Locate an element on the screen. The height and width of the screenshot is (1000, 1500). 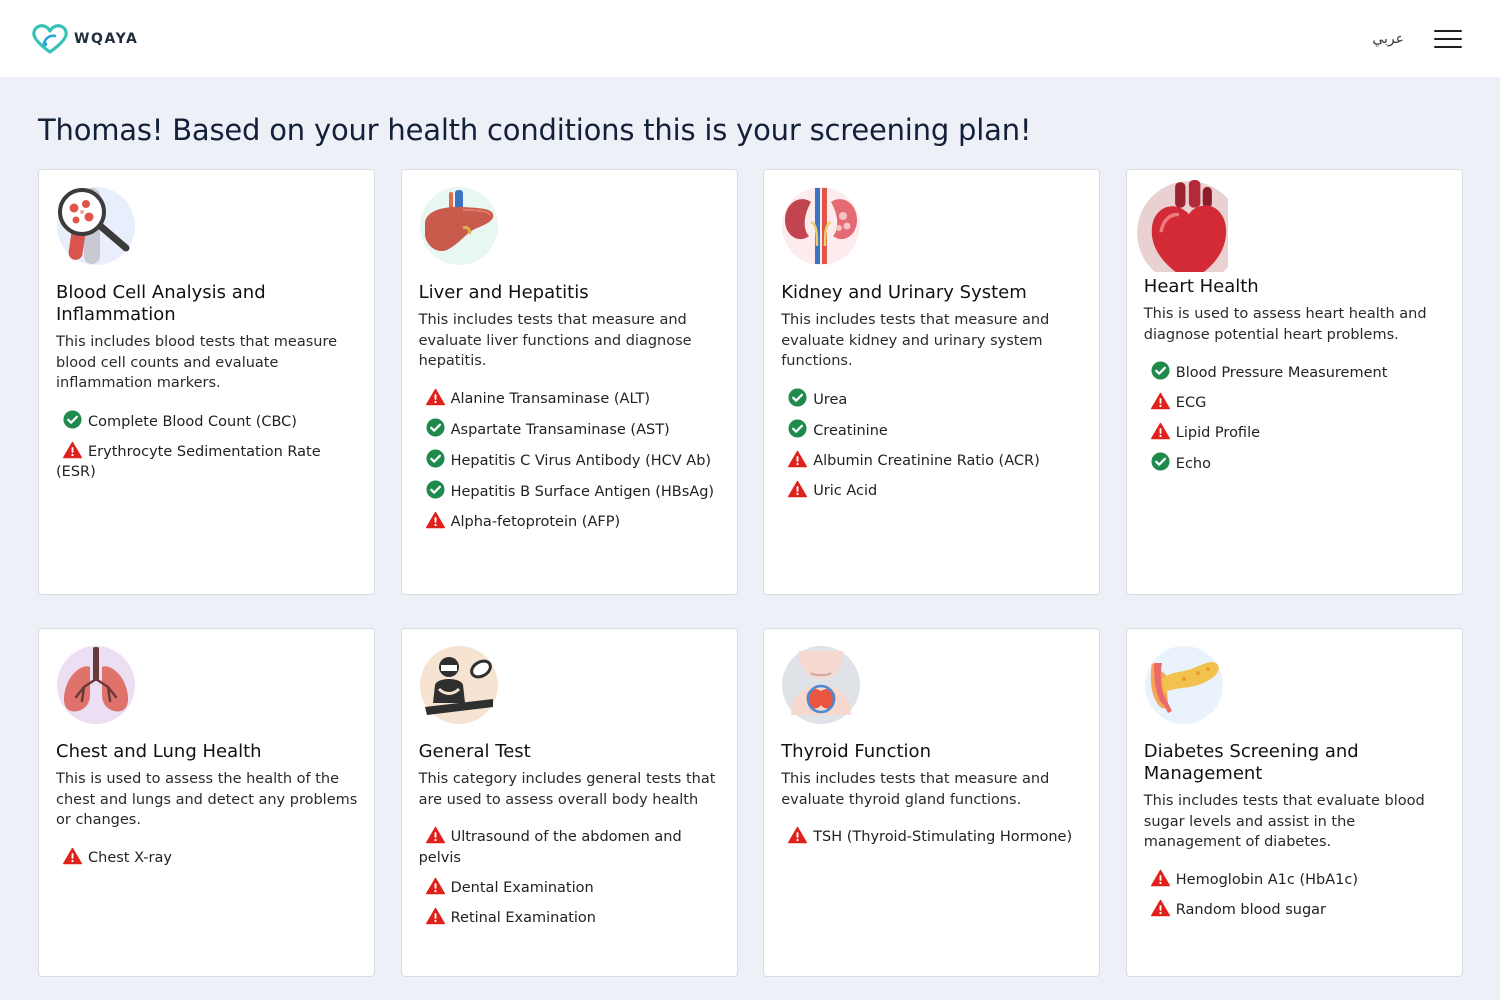
test-name: Hemoglobin A1c (HbA1c) is located at coordinates (1267, 879).